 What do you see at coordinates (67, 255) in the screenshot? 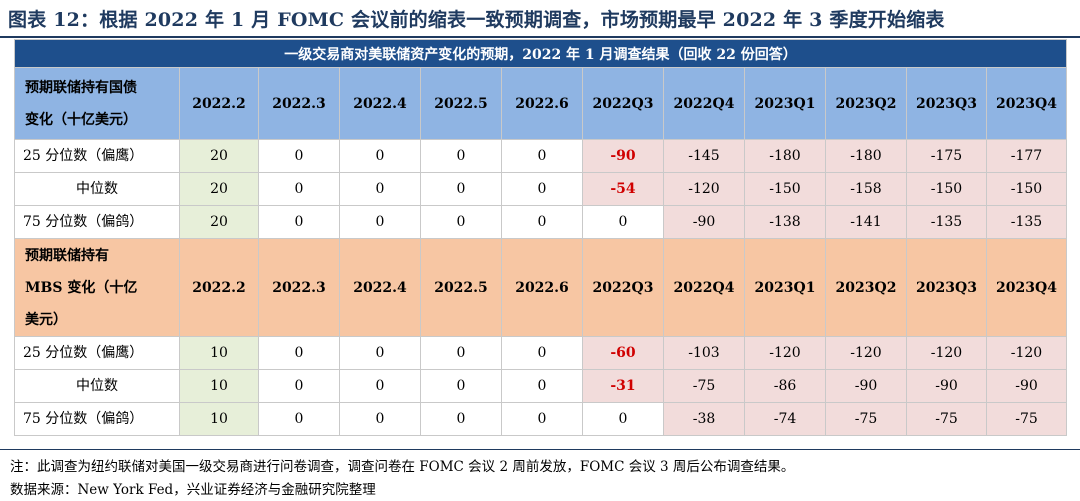
I see `mbs-header-label-line: 预期联储持有` at bounding box center [67, 255].